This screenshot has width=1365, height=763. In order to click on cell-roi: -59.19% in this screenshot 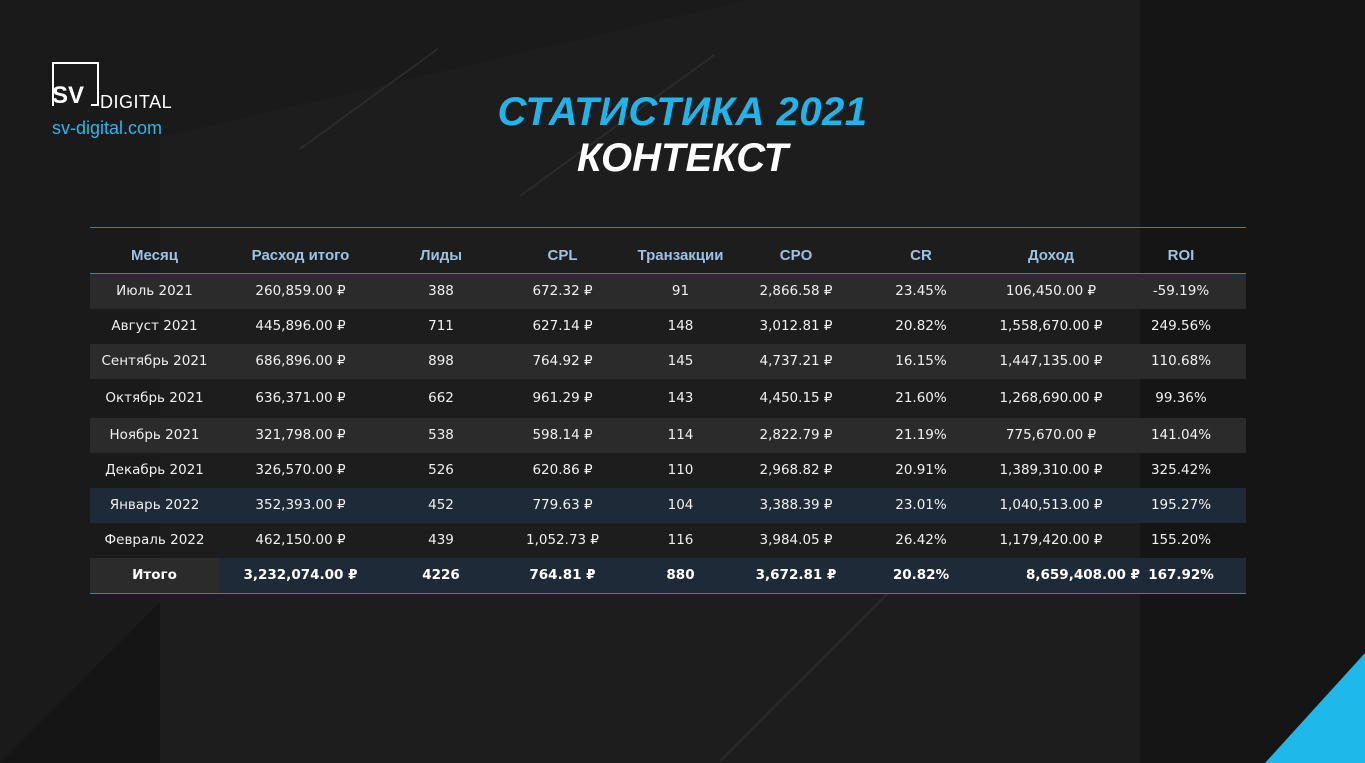, I will do `click(1181, 291)`.